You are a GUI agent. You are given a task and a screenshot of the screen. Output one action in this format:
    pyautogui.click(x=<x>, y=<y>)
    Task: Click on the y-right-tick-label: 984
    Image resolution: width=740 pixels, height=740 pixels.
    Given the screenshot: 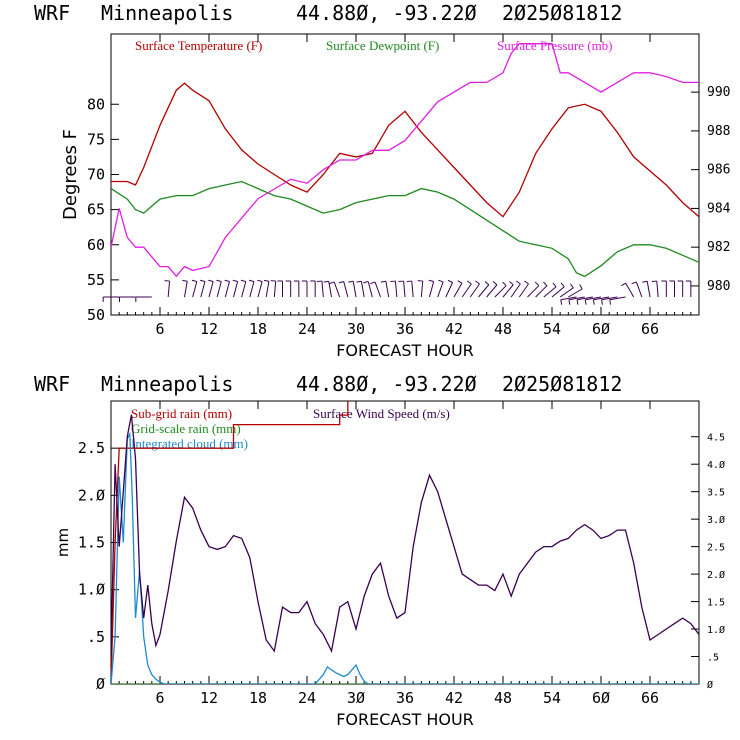 What is the action you would take?
    pyautogui.click(x=719, y=208)
    